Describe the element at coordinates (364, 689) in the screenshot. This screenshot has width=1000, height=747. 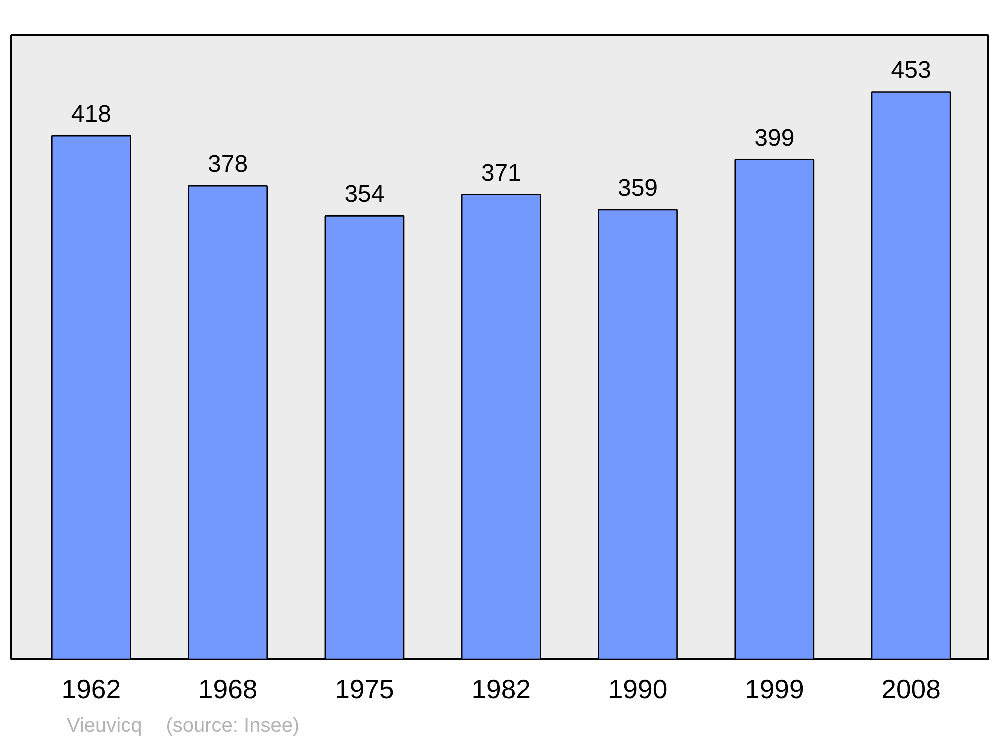
I see `x-tick-label: 1975` at that location.